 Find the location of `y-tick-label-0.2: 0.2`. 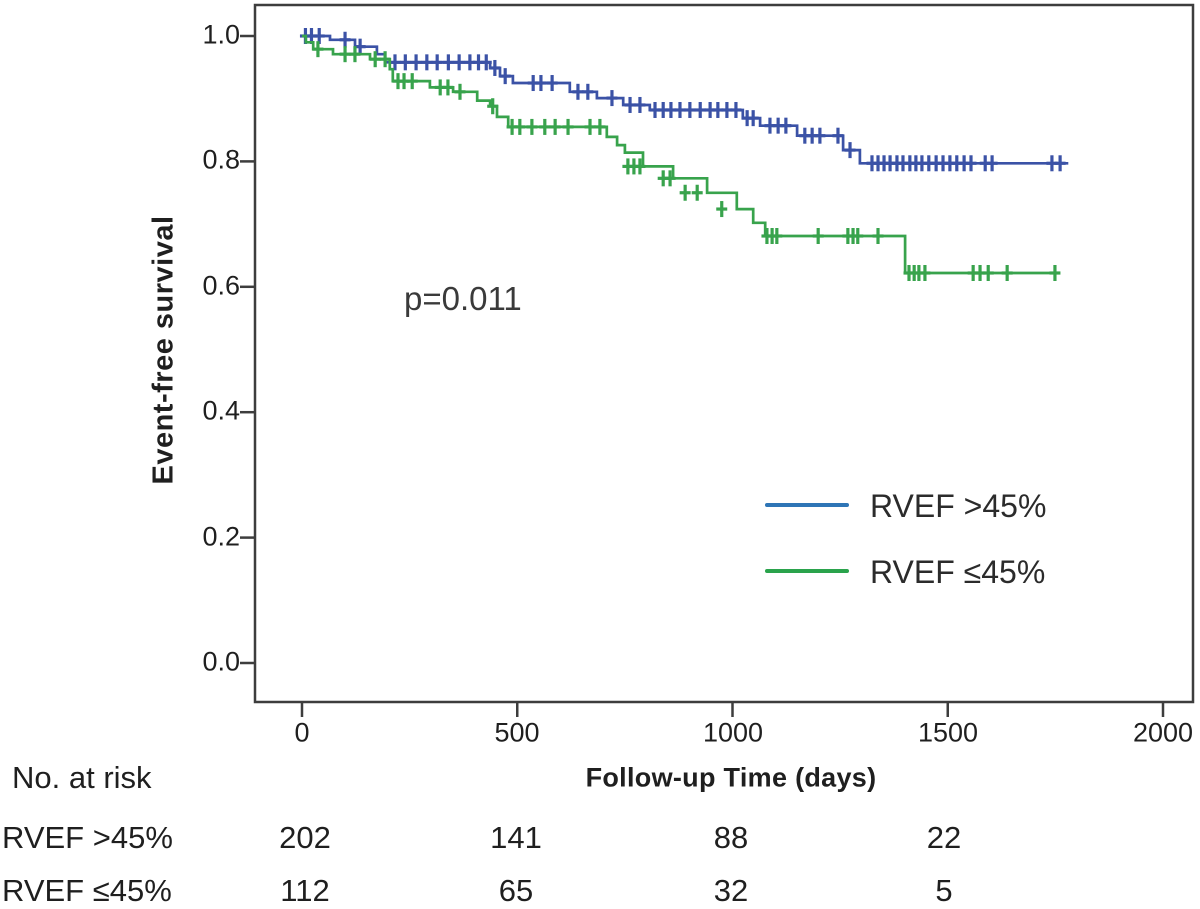

y-tick-label-0.2: 0.2 is located at coordinates (221, 536).